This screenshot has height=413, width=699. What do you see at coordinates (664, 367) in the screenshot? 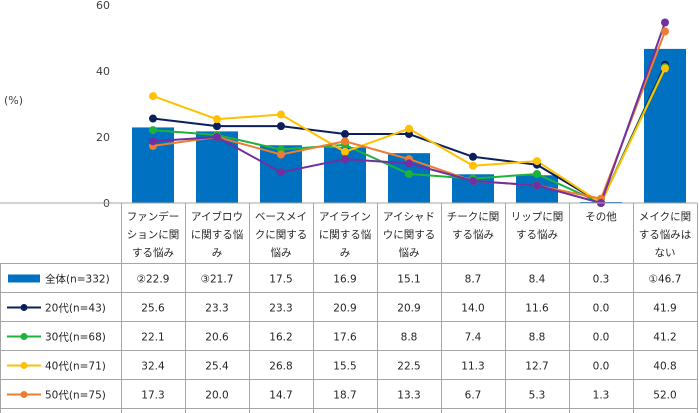
I see `table-cell-value: 40.8` at bounding box center [664, 367].